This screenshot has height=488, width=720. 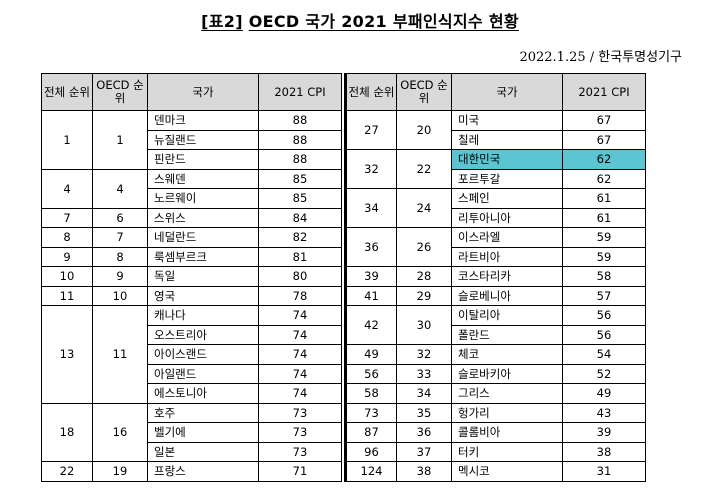 I want to click on rank-cell: 73, so click(x=370, y=412).